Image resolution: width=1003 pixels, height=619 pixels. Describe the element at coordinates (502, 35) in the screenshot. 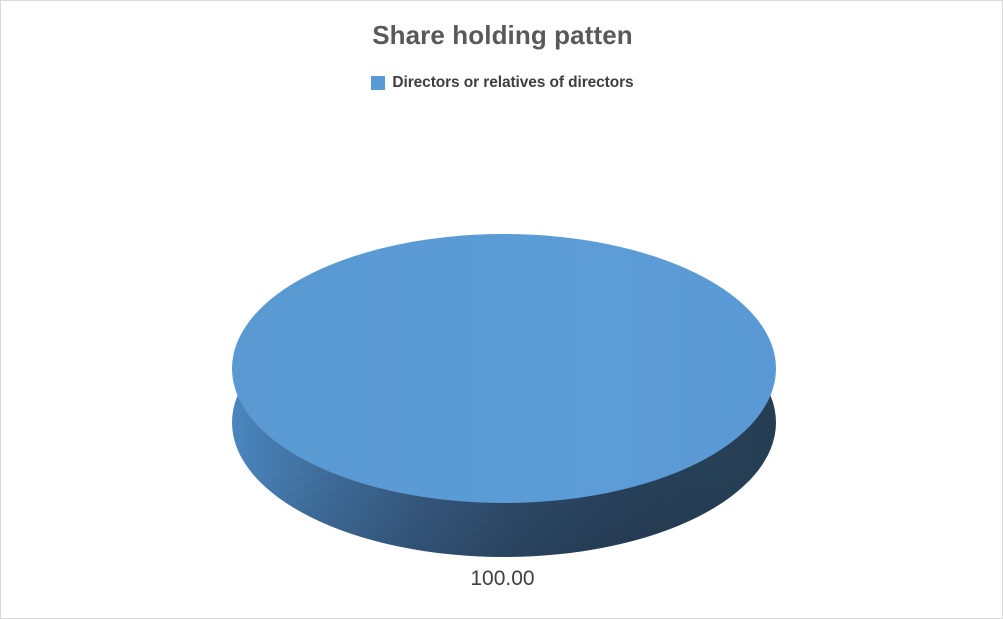

I see `chart-title: Share holding patten` at that location.